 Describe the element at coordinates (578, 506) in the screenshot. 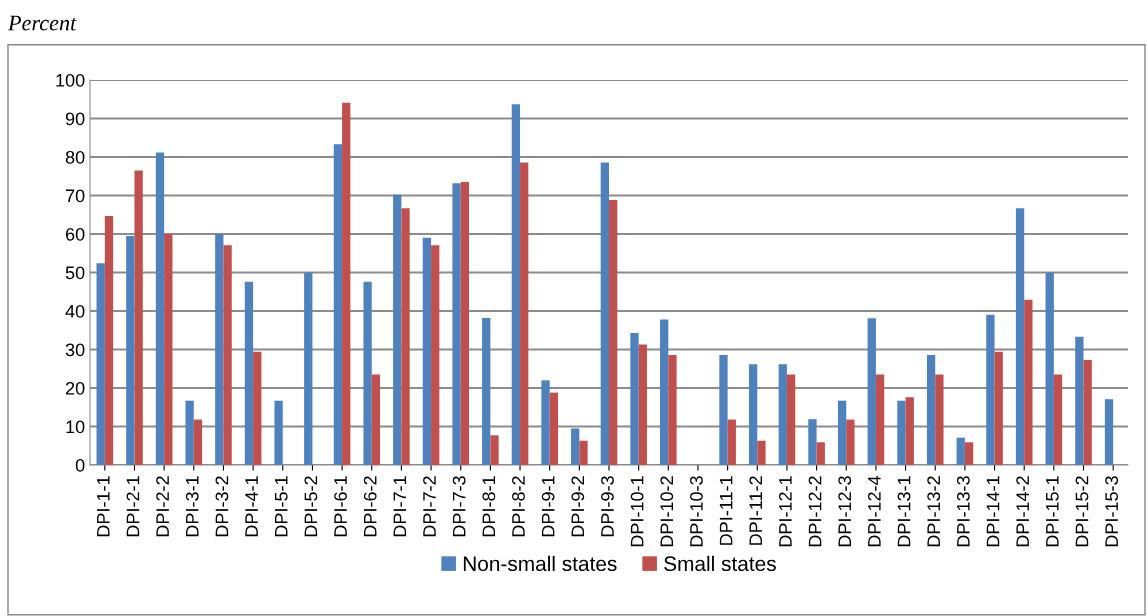

I see `x-tick-label: DPI-9-2` at that location.